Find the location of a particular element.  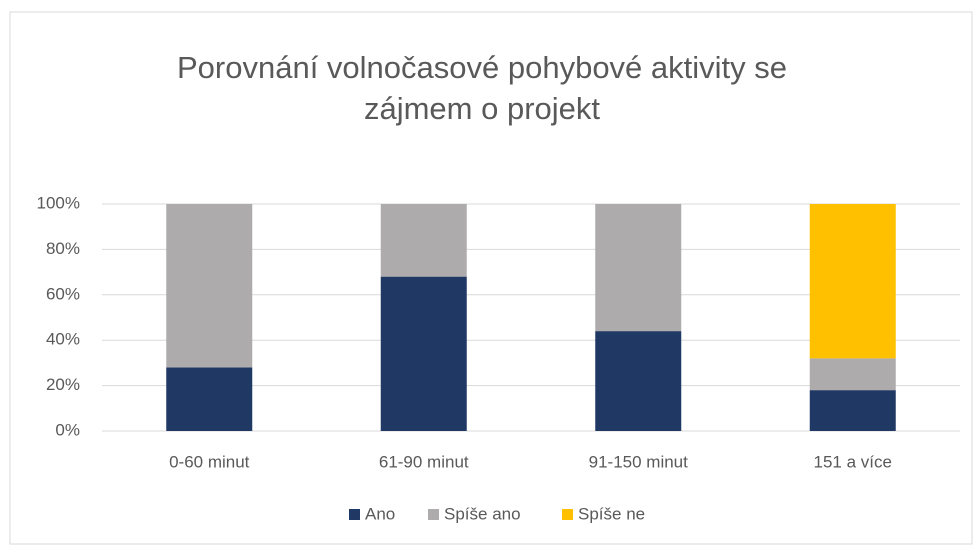

x-tick-label: 91-150 minut is located at coordinates (639, 461).